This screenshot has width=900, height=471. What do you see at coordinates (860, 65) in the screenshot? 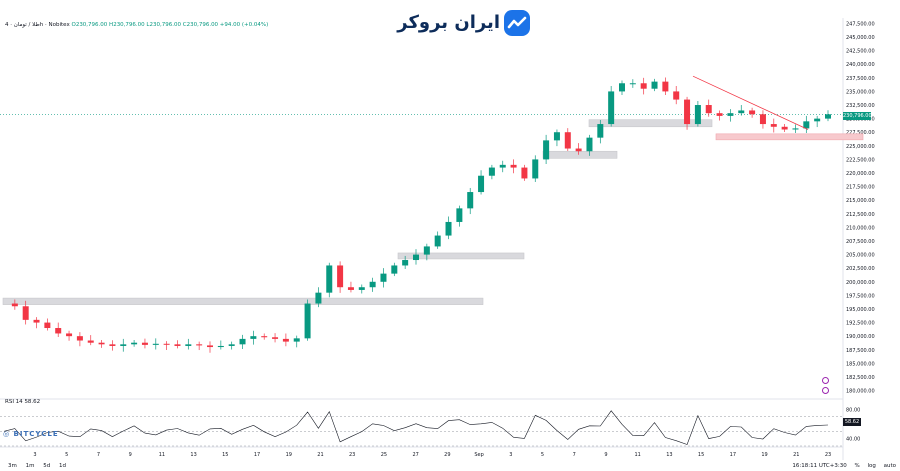
I see `y-tick-label: 240,000.00` at bounding box center [860, 65].